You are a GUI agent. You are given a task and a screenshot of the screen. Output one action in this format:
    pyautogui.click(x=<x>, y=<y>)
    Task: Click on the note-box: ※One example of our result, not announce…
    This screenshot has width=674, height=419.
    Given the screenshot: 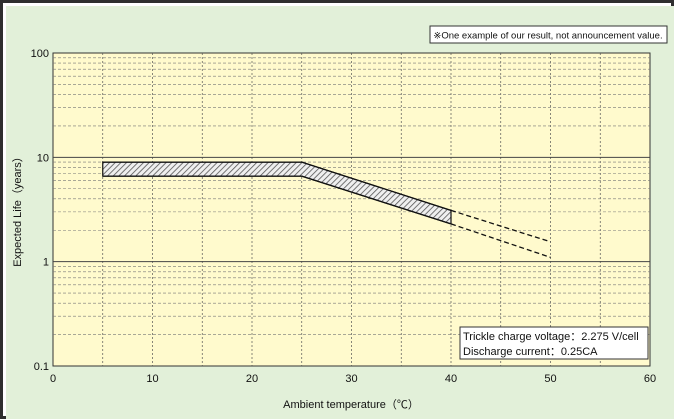 What is the action you would take?
    pyautogui.click(x=548, y=34)
    